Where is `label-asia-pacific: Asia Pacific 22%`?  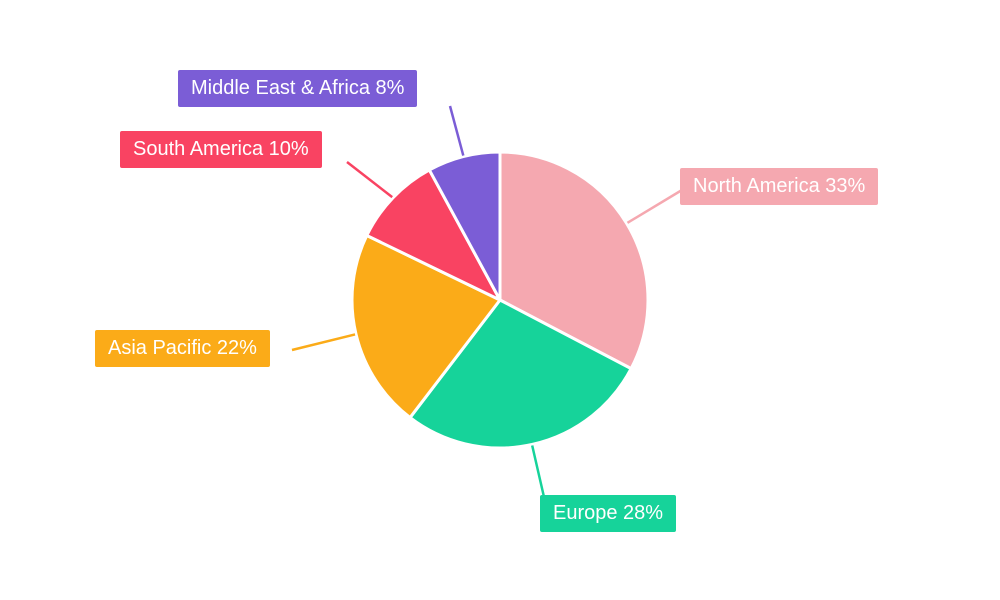 label-asia-pacific: Asia Pacific 22% is located at coordinates (182, 348).